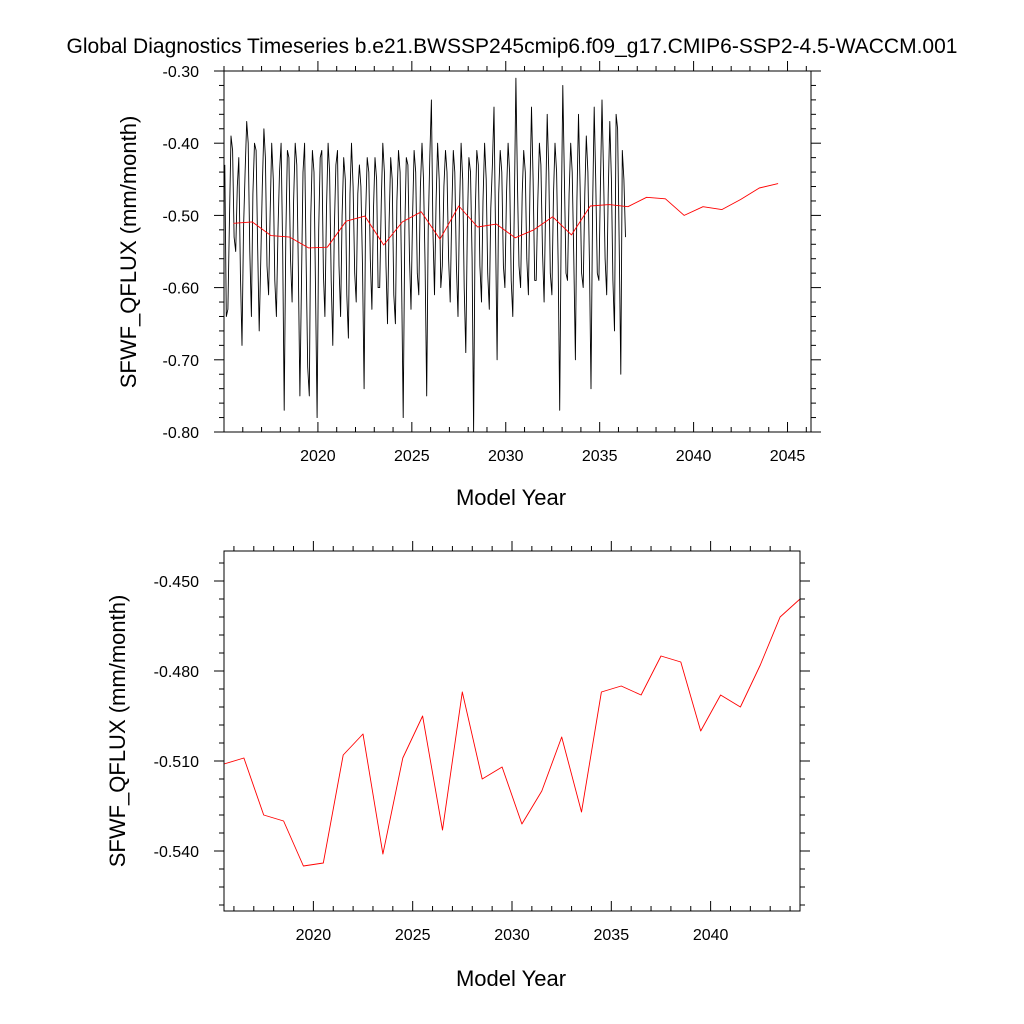 This screenshot has width=1024, height=1024. Describe the element at coordinates (511, 978) in the screenshot. I see `panel-2-x-axis-label: Model Year` at that location.